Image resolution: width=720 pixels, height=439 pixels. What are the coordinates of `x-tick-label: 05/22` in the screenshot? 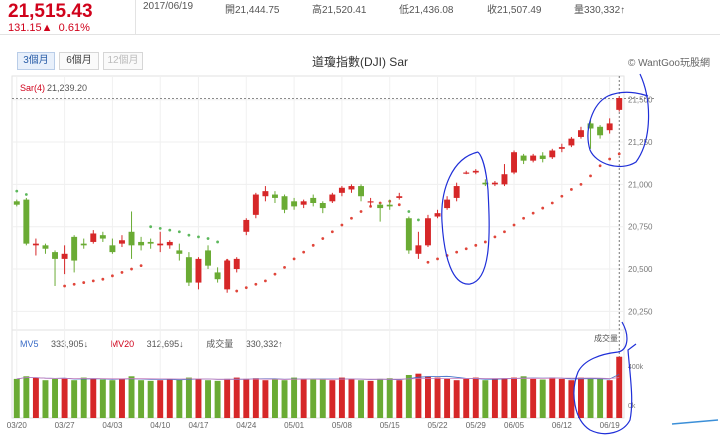 It's located at (438, 425).